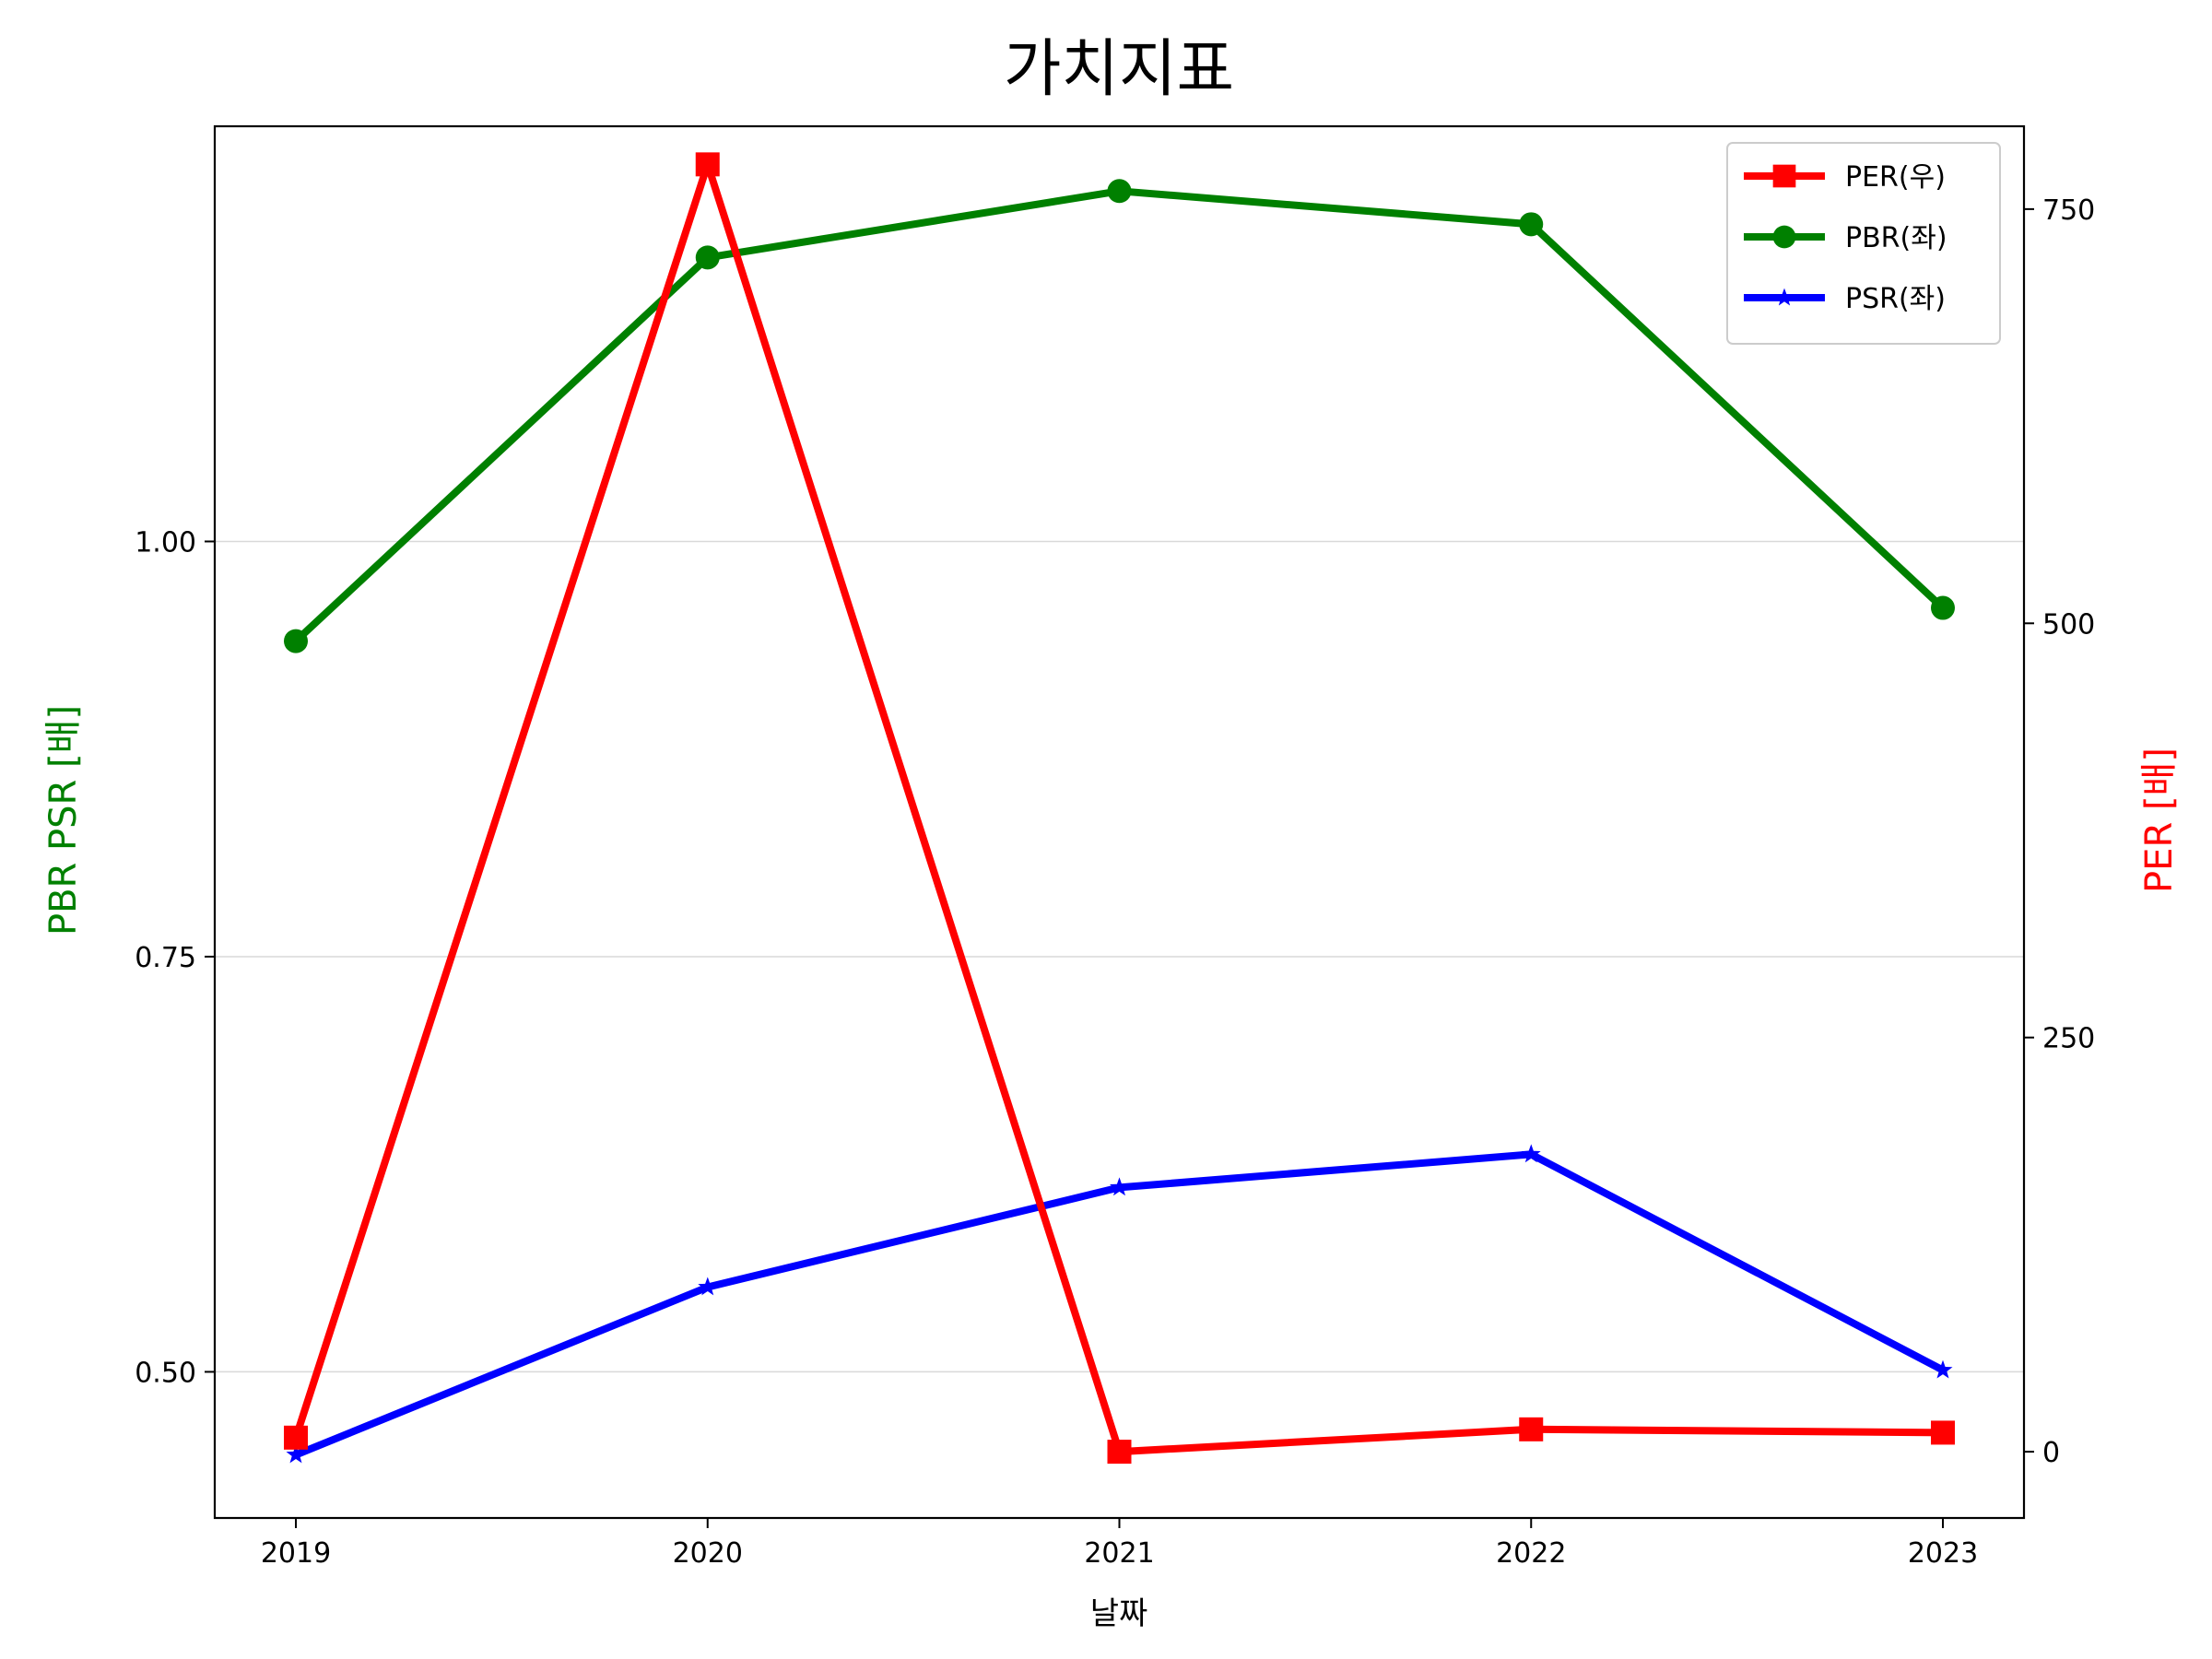  What do you see at coordinates (296, 1553) in the screenshot?
I see `x-tick-label: 2019` at bounding box center [296, 1553].